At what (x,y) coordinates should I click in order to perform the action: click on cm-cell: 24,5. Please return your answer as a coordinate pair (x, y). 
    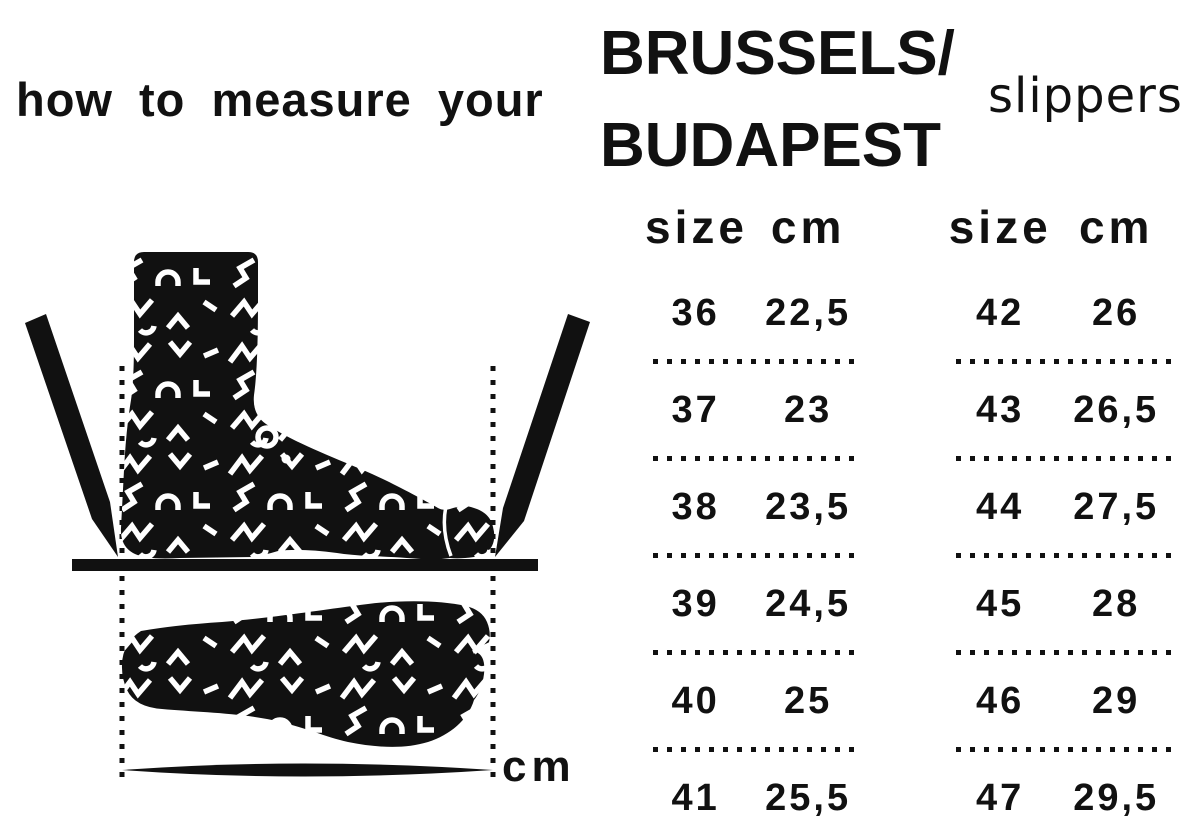
    Looking at the image, I should click on (808, 604).